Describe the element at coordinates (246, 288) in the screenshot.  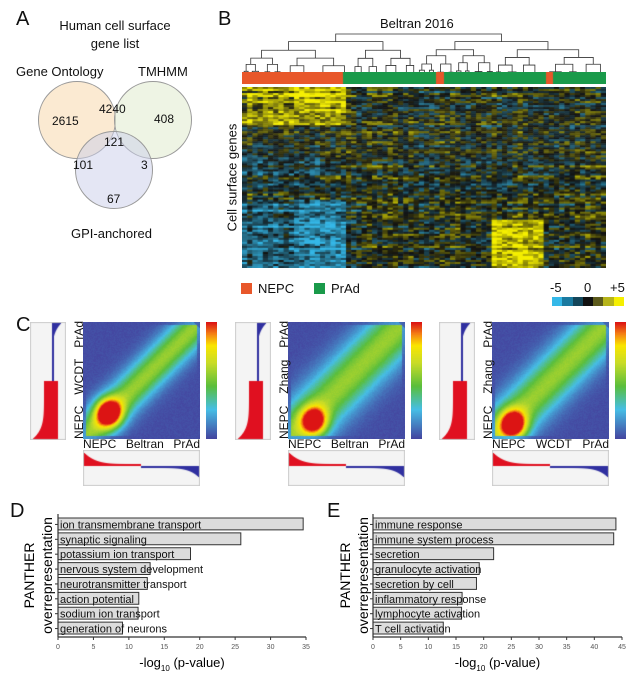
I see `legend-swatch-nepc` at that location.